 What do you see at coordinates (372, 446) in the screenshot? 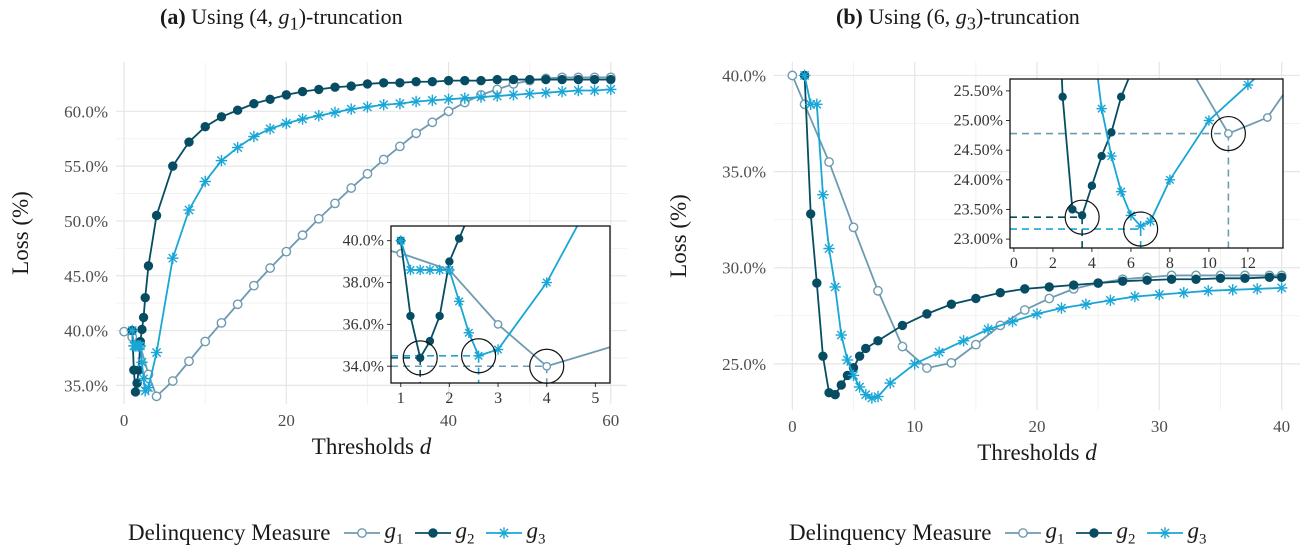
I see `x-axis-label: Thresholds d` at bounding box center [372, 446].